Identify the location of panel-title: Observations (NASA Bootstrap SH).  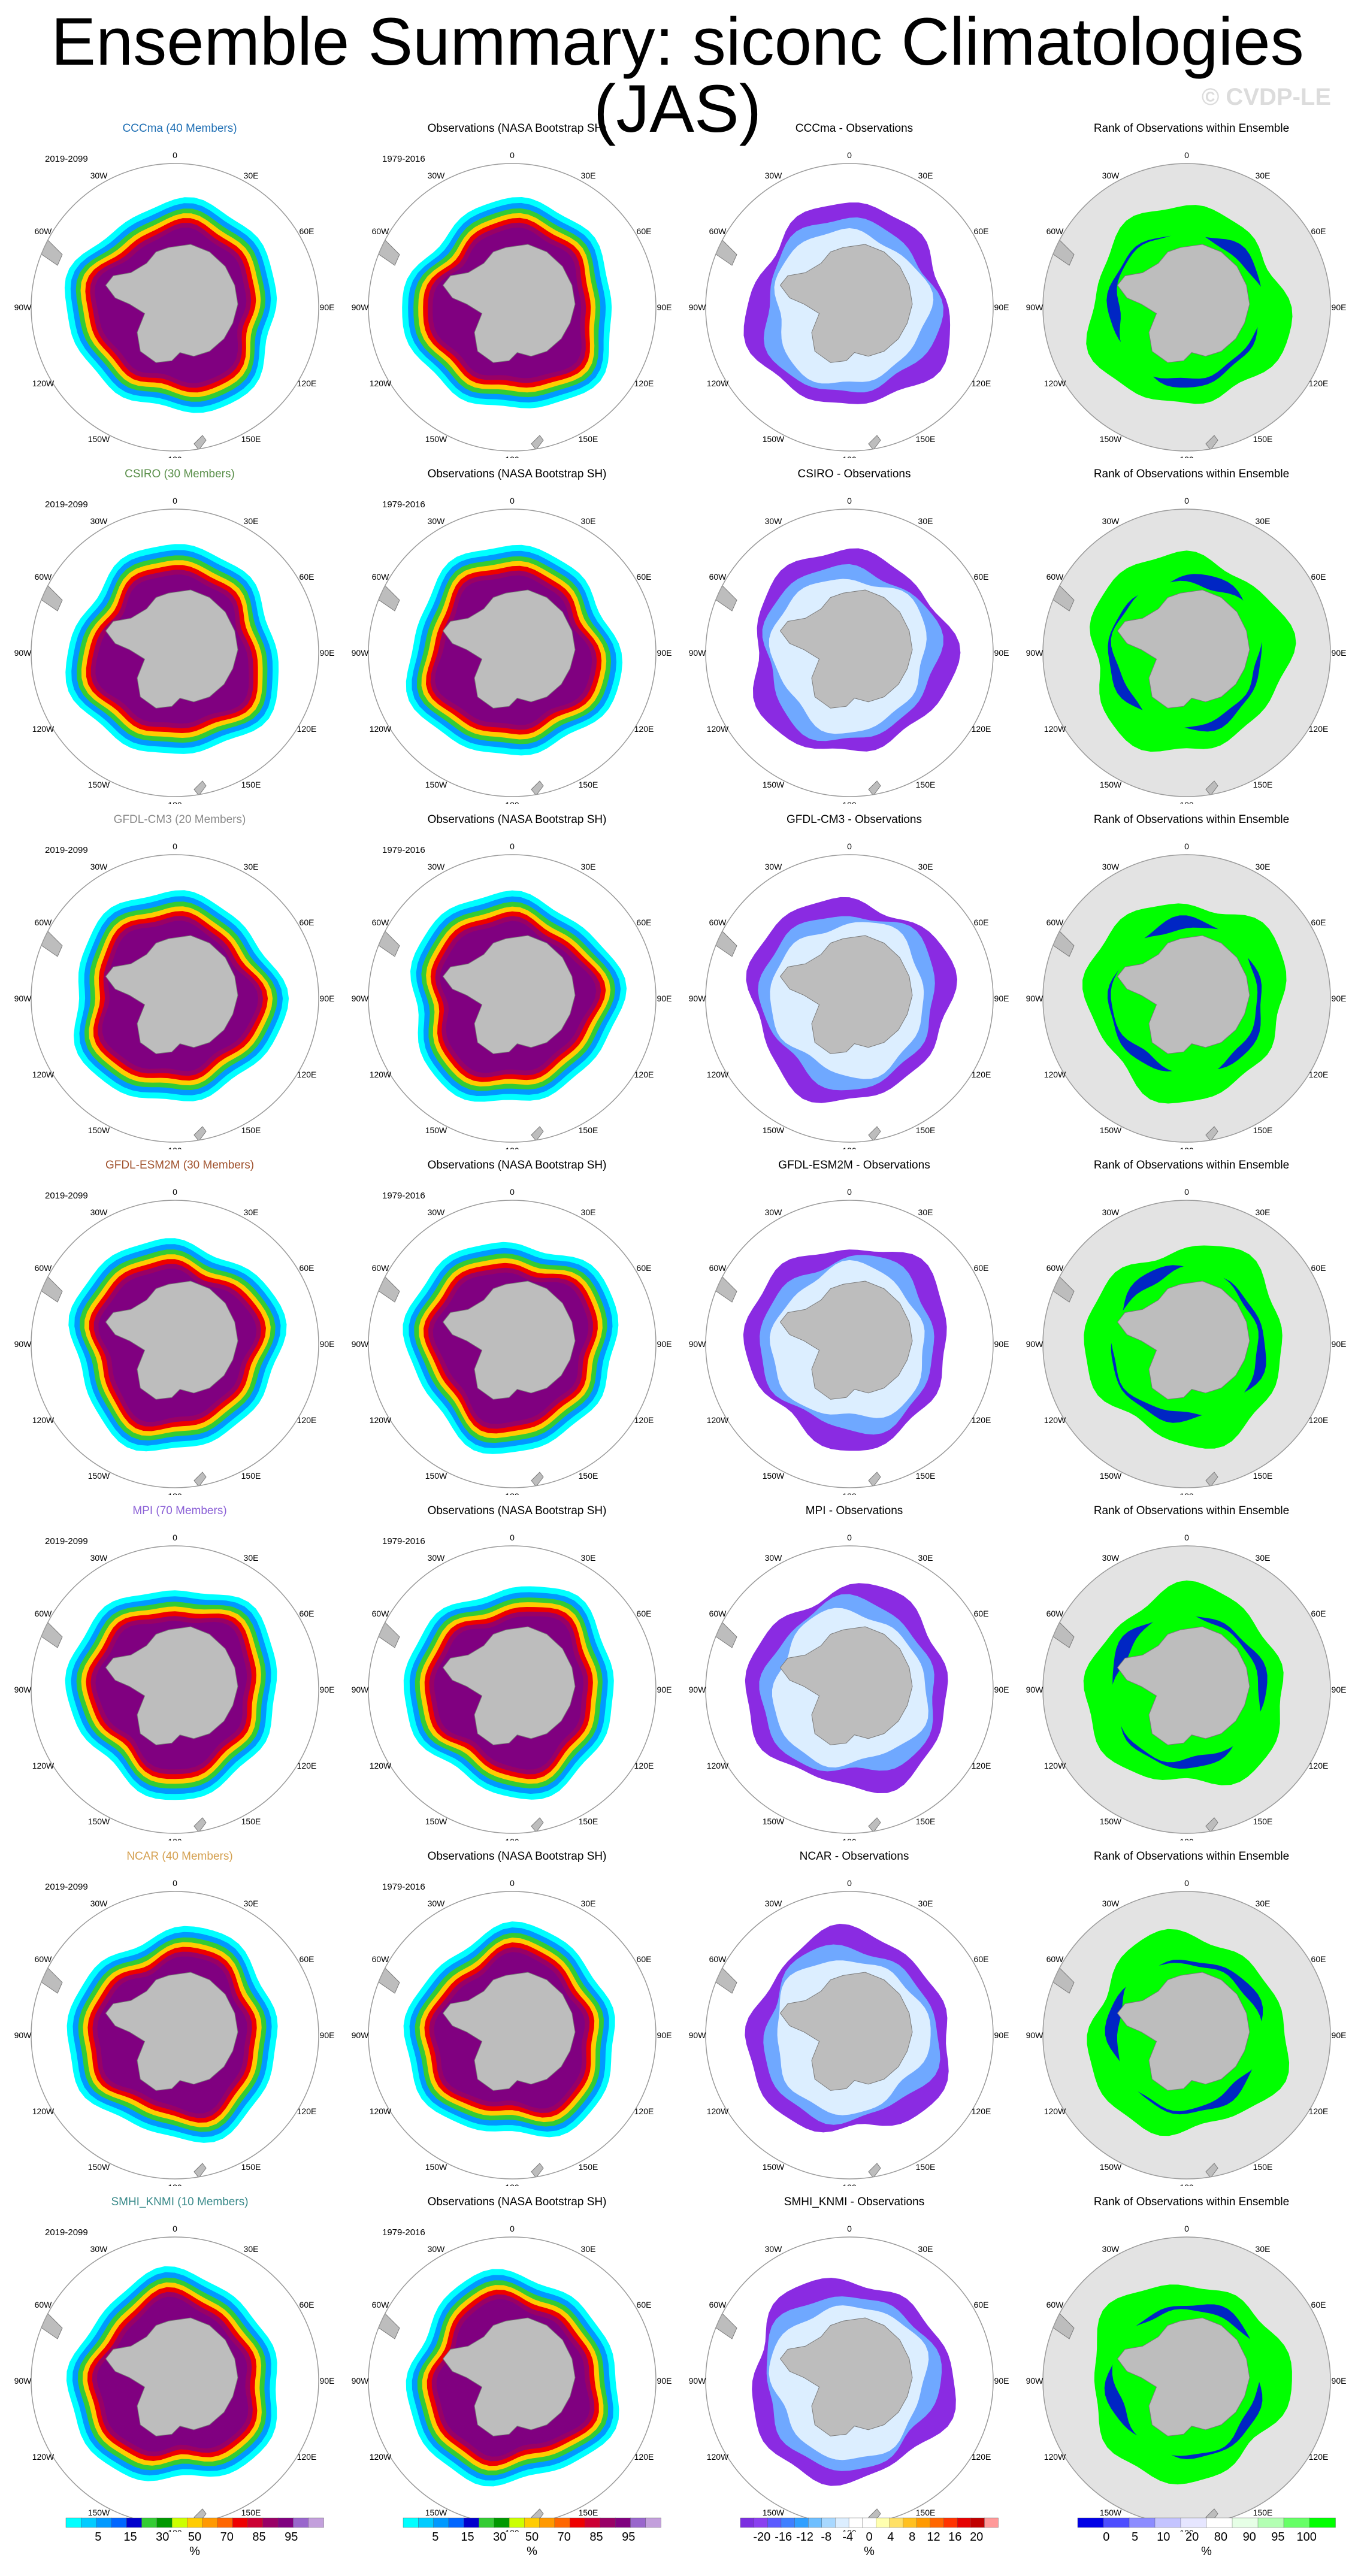
(517, 474).